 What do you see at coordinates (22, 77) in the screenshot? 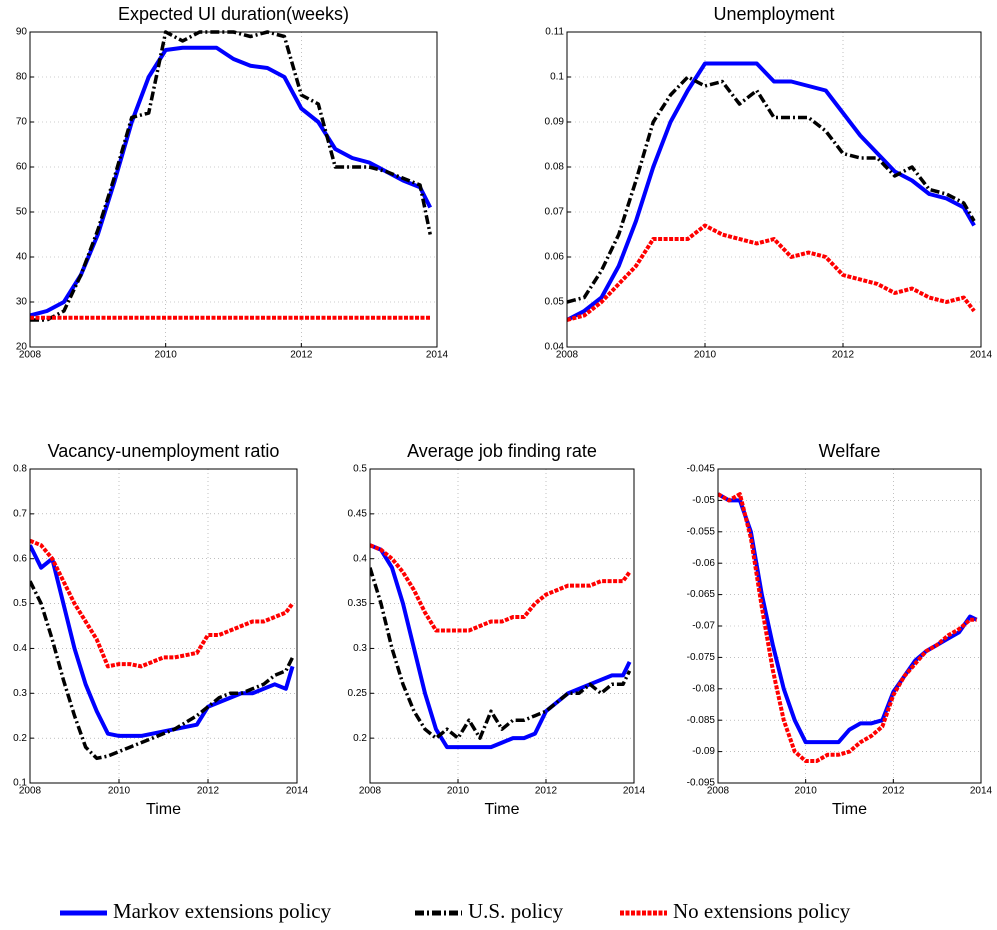
I see `y-tick-label: 80` at bounding box center [22, 77].